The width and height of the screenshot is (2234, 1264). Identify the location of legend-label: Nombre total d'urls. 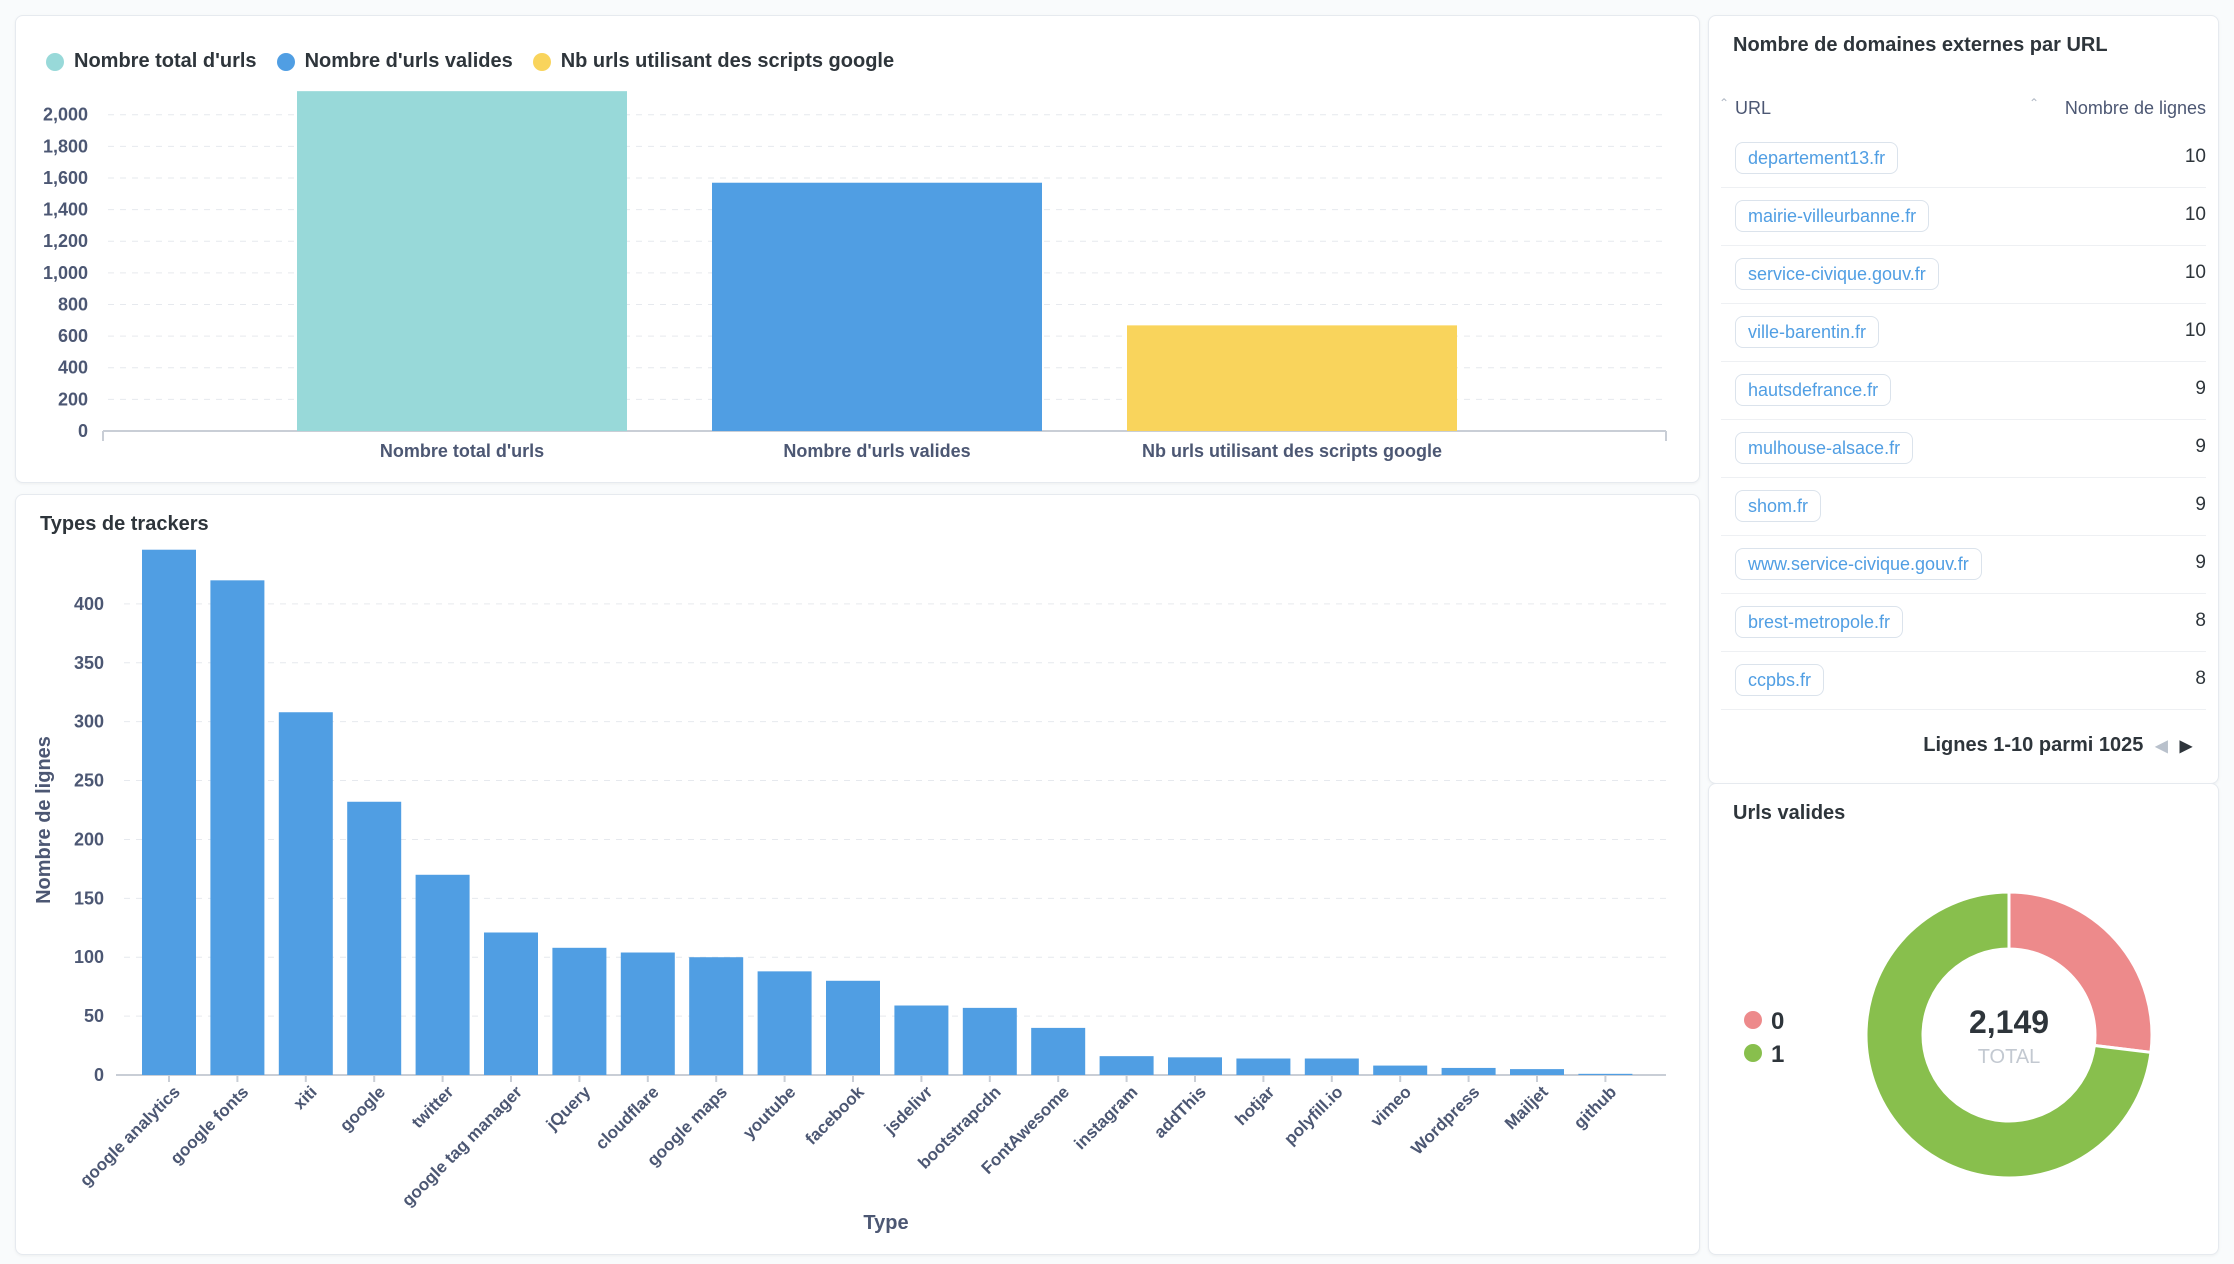
(165, 61).